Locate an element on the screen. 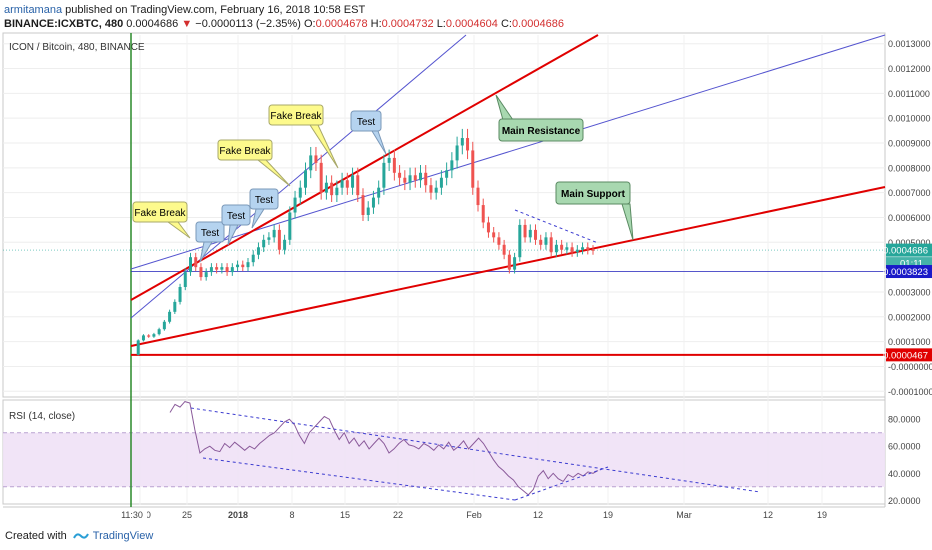 This screenshot has height=550, width=932. annotation-fake-break-1: Fake Break is located at coordinates (161, 220).